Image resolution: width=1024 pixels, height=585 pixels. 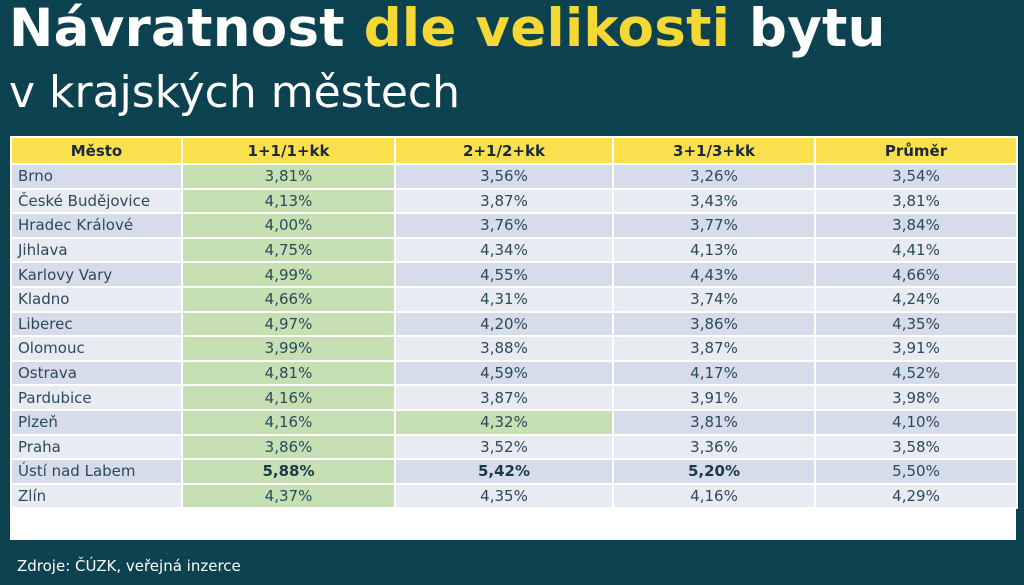 What do you see at coordinates (714, 397) in the screenshot?
I see `cell-return-3kk: 3,91%` at bounding box center [714, 397].